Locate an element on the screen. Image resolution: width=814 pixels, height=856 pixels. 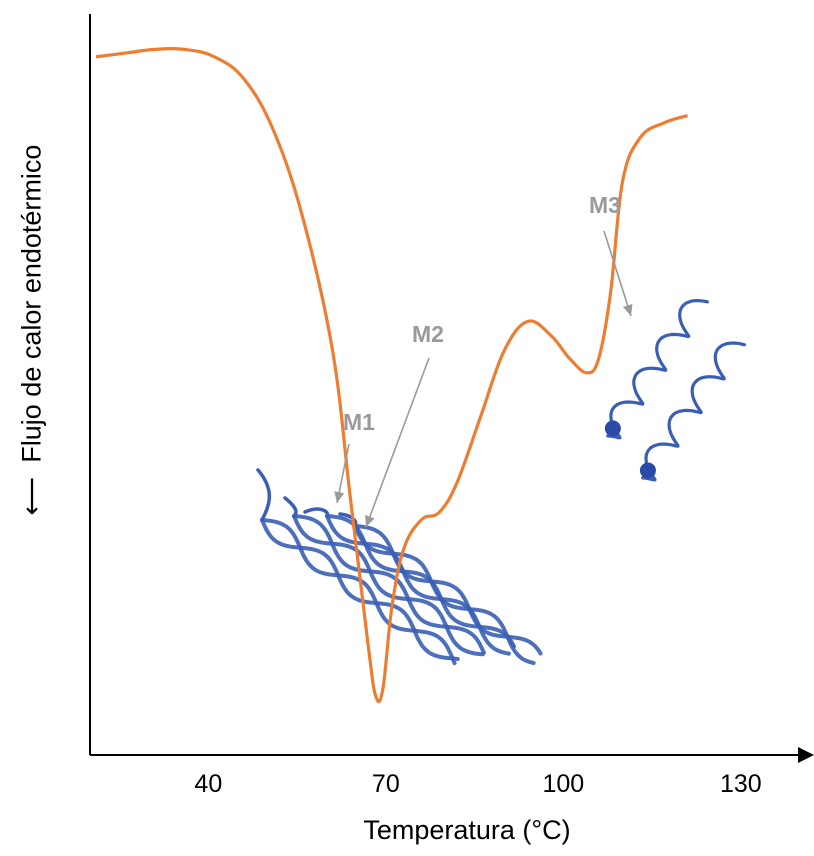
fibril-bundle-illustration is located at coordinates (399, 567).